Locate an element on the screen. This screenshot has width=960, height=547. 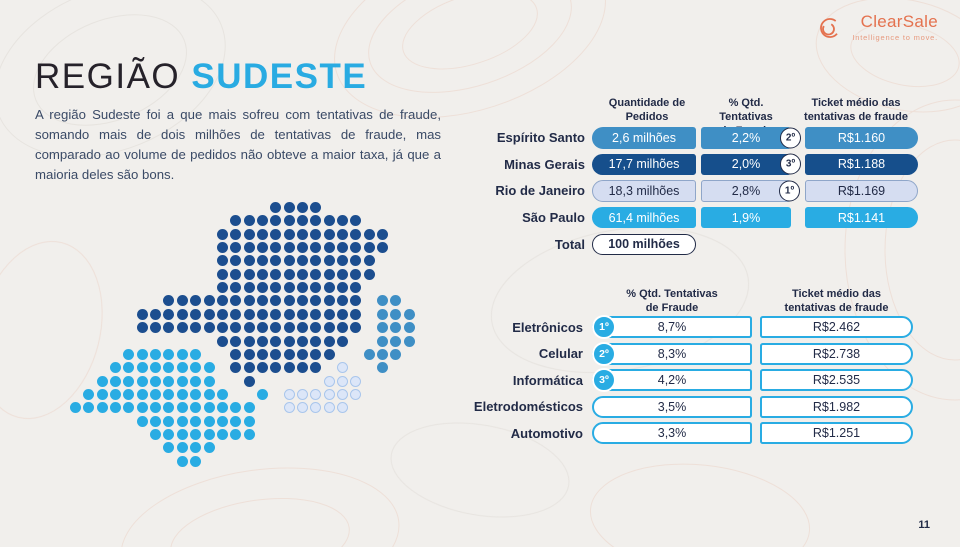
categories-header-fraud-line1: % Qtd. Tentativas is located at coordinates (672, 294).